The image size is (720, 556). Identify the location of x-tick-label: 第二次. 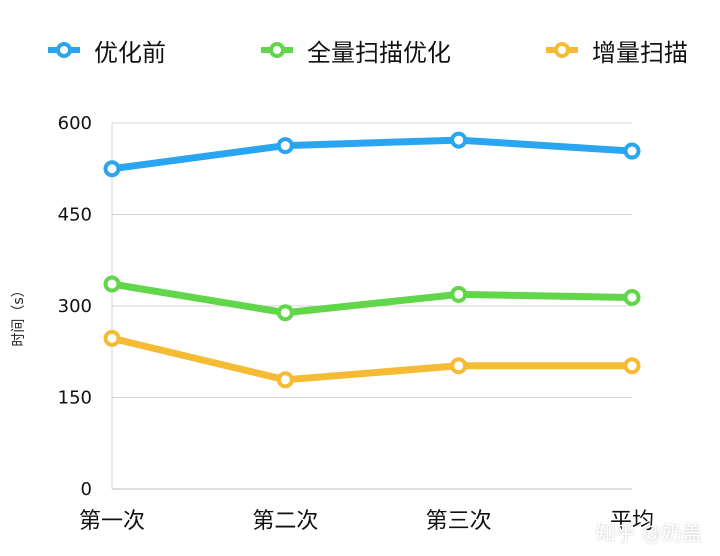
(285, 521).